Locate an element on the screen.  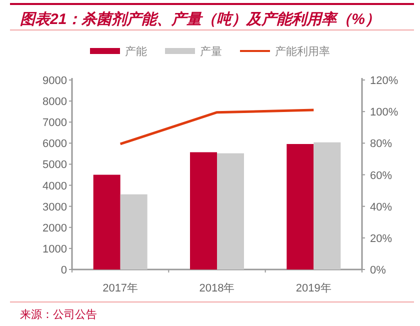
y-tick-label: 0 is located at coordinates (63, 270).